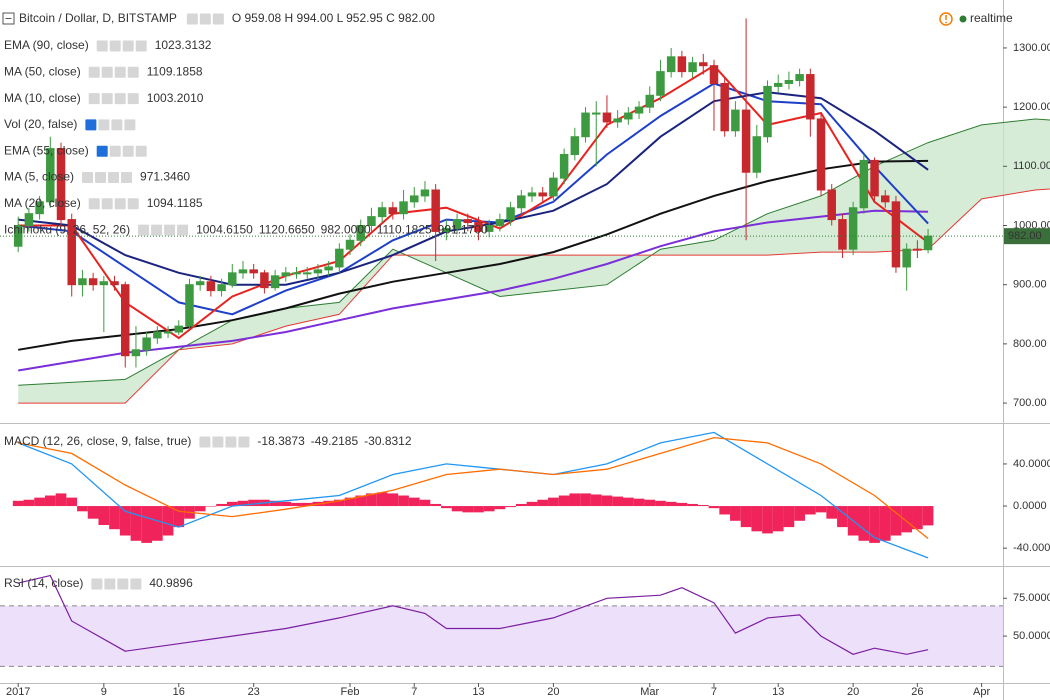 The height and width of the screenshot is (700, 1050). What do you see at coordinates (388, 441) in the screenshot?
I see `legend-value: -30.8312` at bounding box center [388, 441].